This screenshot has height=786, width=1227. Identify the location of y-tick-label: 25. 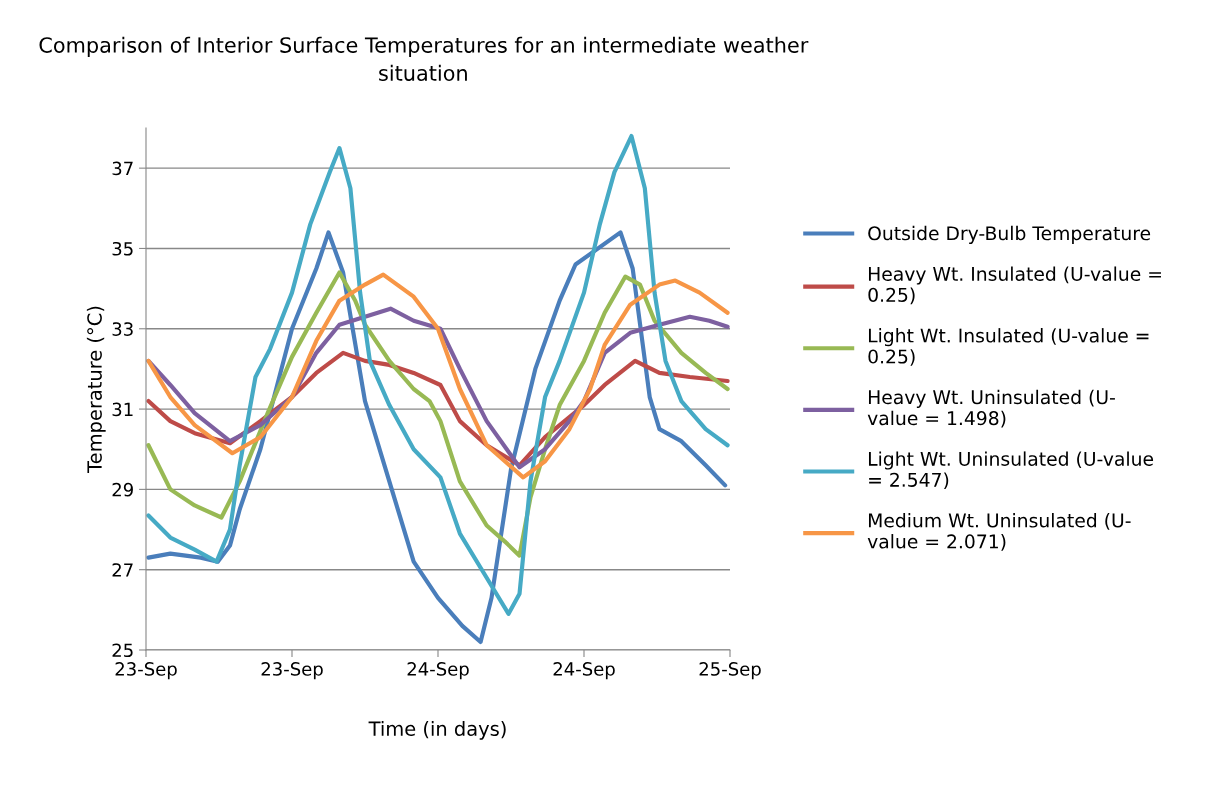
(122, 650).